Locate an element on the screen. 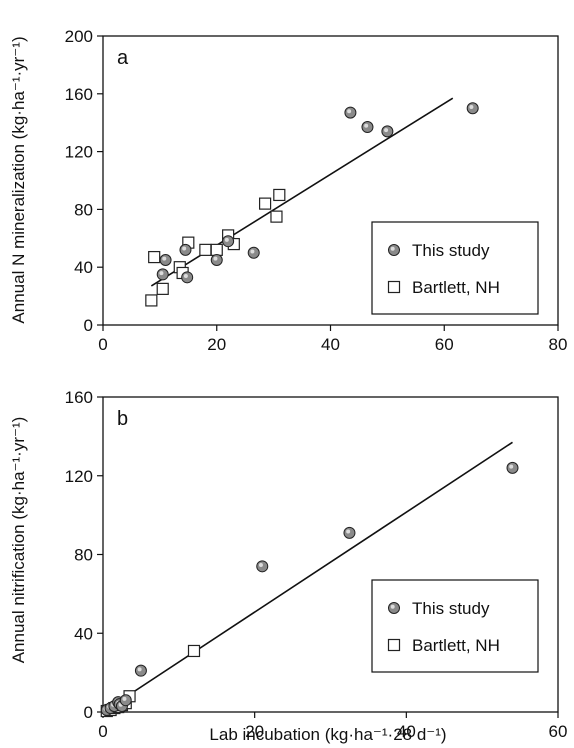 Image resolution: width=574 pixels, height=748 pixels. panel-a-this-study-point-3-highlight is located at coordinates (185, 276).